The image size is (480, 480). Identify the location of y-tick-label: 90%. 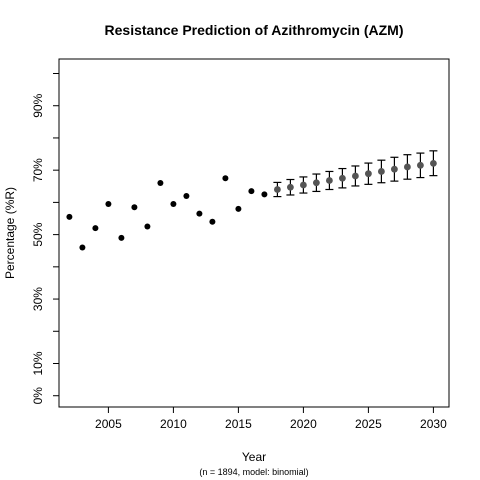
(38, 105).